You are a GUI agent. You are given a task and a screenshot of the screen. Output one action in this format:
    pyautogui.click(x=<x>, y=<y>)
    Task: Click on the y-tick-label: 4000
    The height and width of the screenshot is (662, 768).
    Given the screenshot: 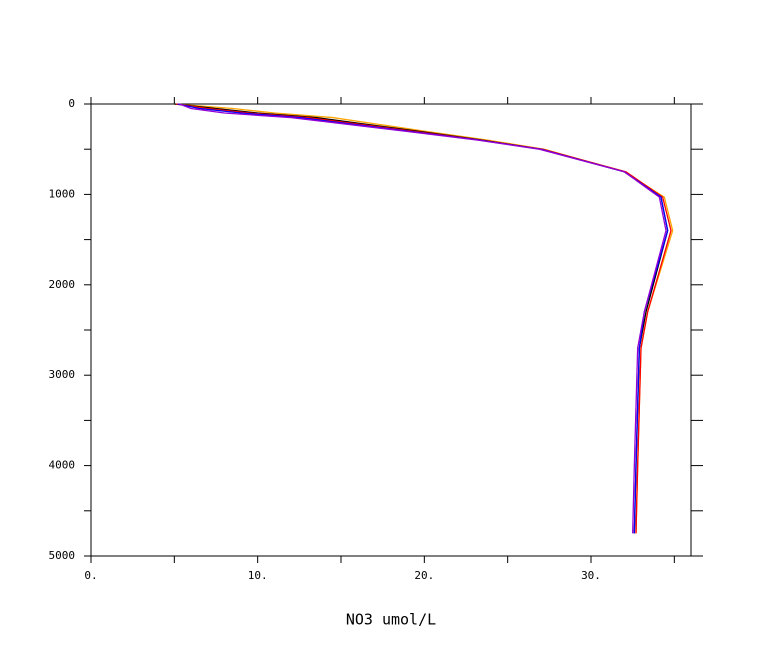 What is the action you would take?
    pyautogui.click(x=62, y=465)
    